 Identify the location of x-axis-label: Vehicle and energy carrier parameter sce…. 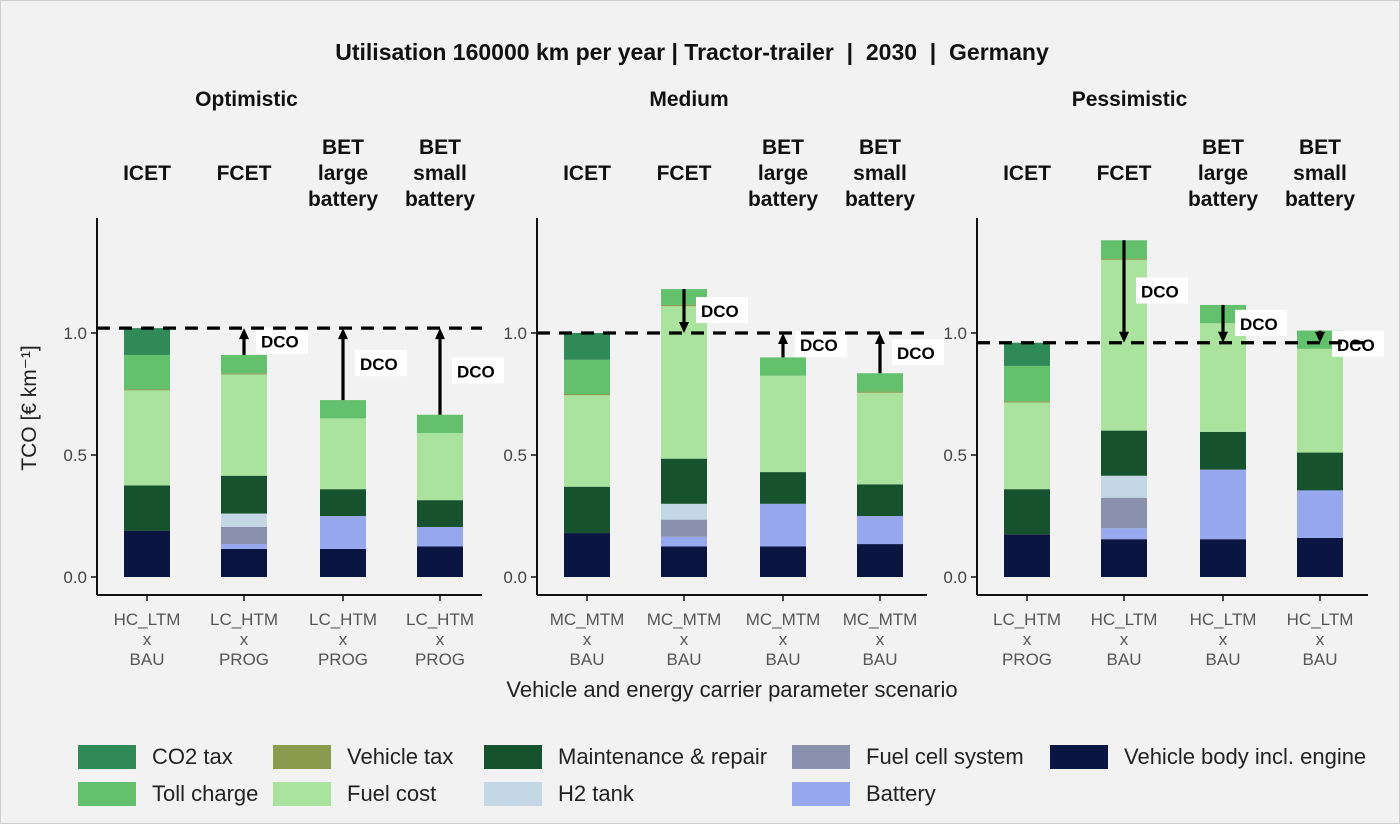
(731, 689).